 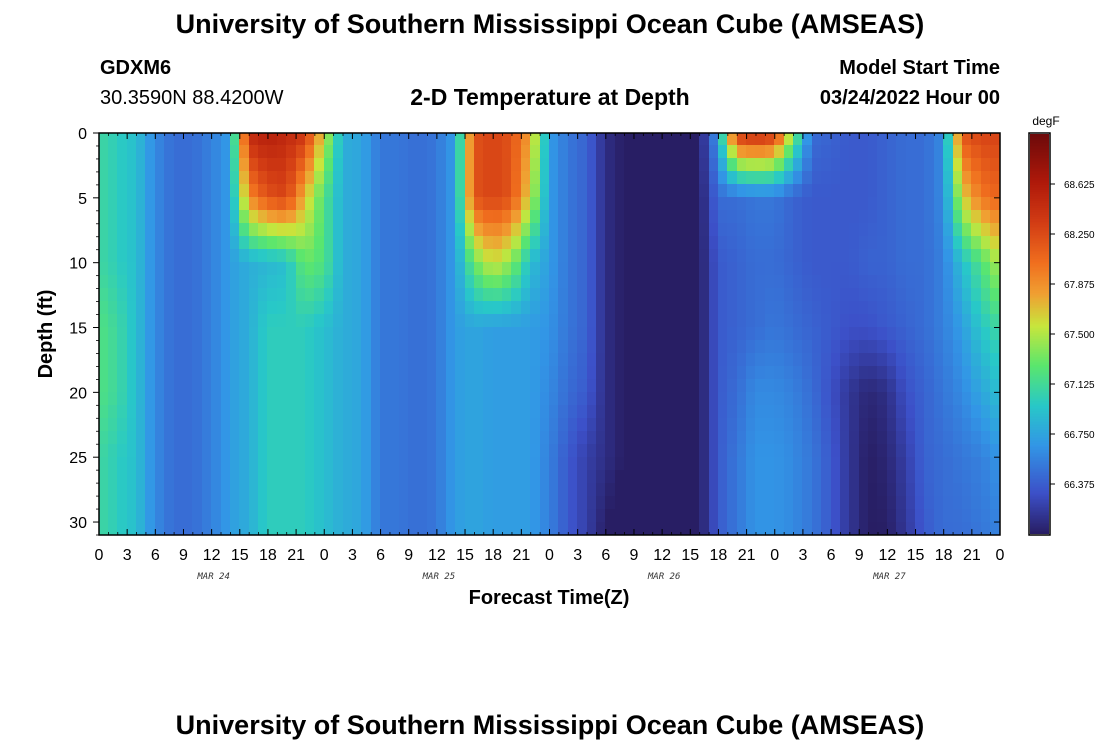 I want to click on y-tick-label: 0, so click(x=82, y=134).